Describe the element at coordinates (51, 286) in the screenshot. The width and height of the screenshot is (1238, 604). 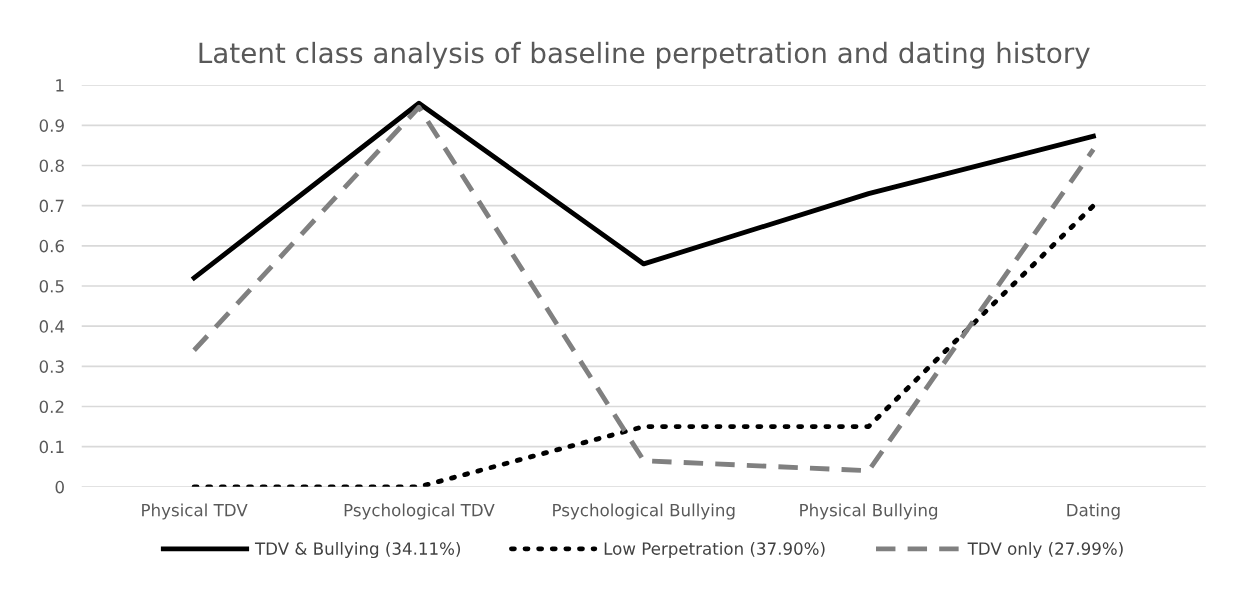
I see `y-tick-label: 0.5` at that location.